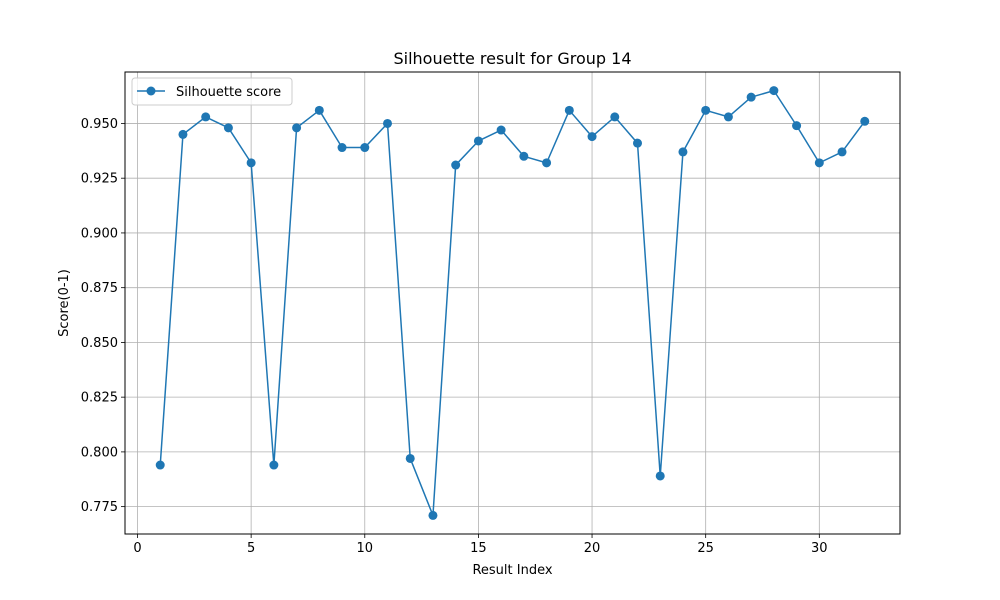  What do you see at coordinates (478, 548) in the screenshot?
I see `x-tick-label: 15` at bounding box center [478, 548].